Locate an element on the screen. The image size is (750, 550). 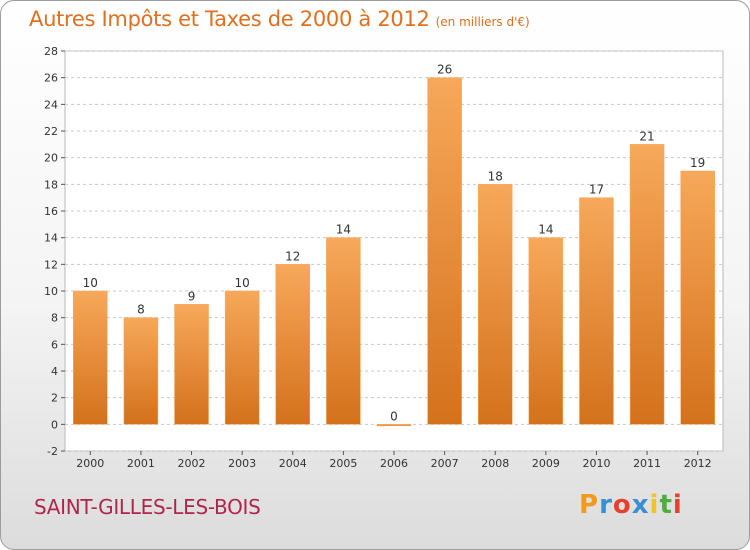
logo-letter: o is located at coordinates (622, 505).